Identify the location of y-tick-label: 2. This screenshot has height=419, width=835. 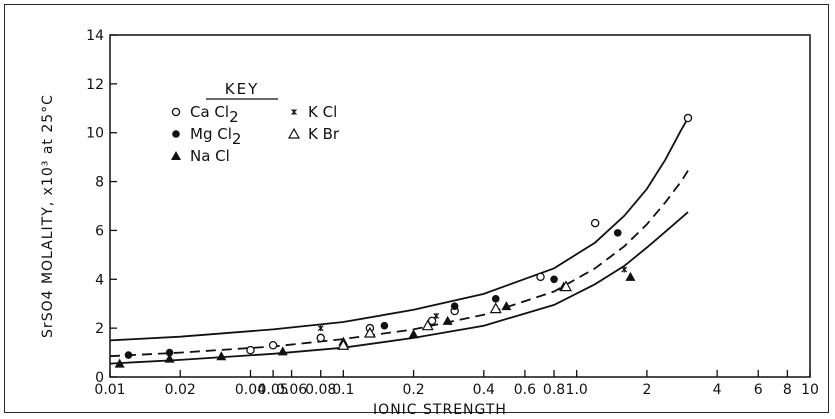
(99, 329).